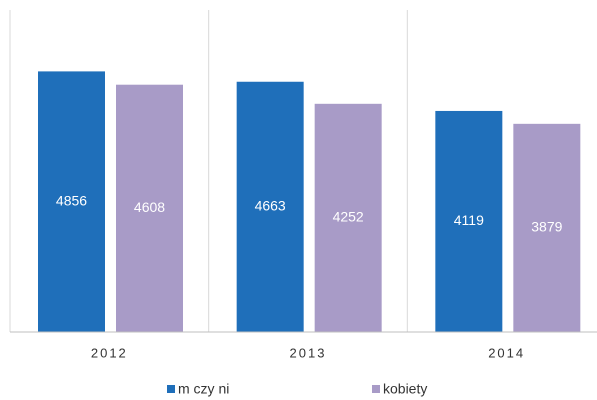 This screenshot has width=597, height=400. I want to click on x-tick-label: 2014, so click(506, 352).